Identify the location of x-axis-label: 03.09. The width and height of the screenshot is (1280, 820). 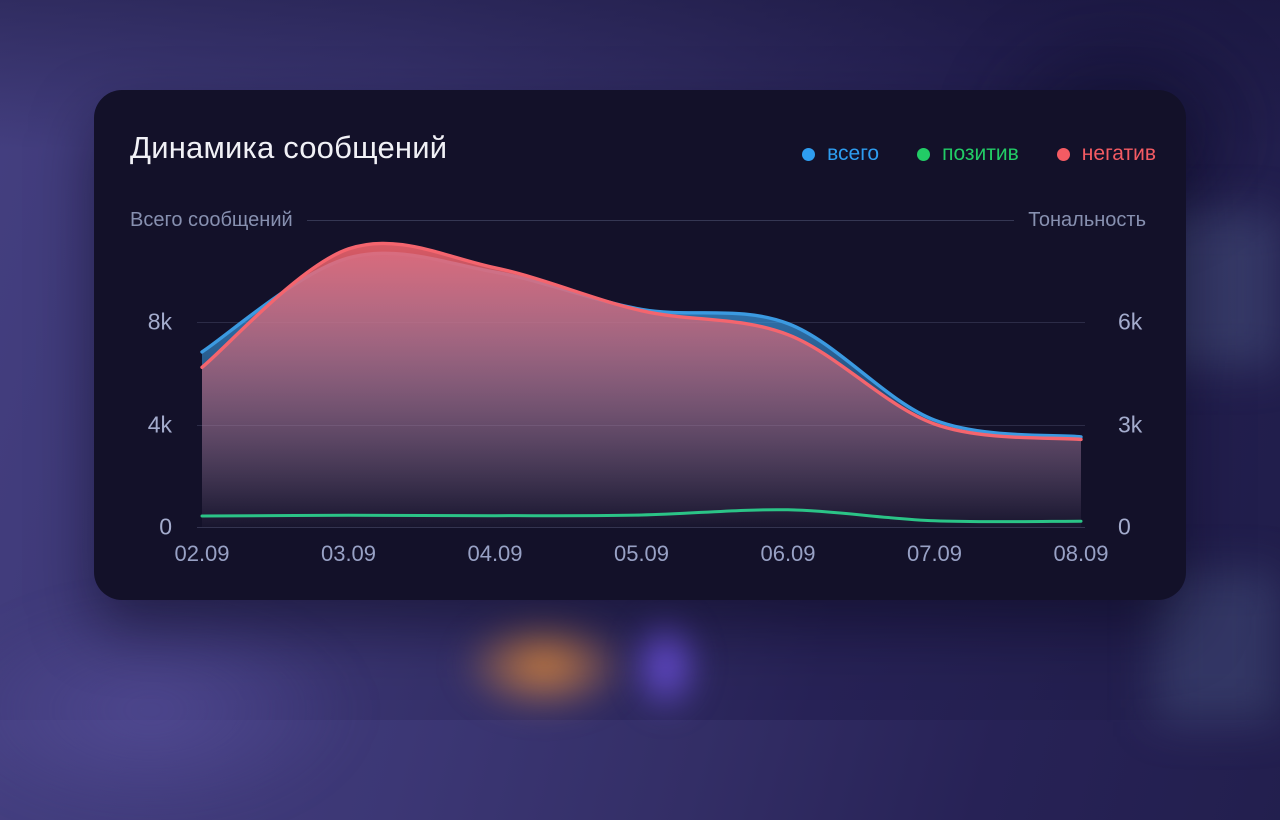
(348, 553).